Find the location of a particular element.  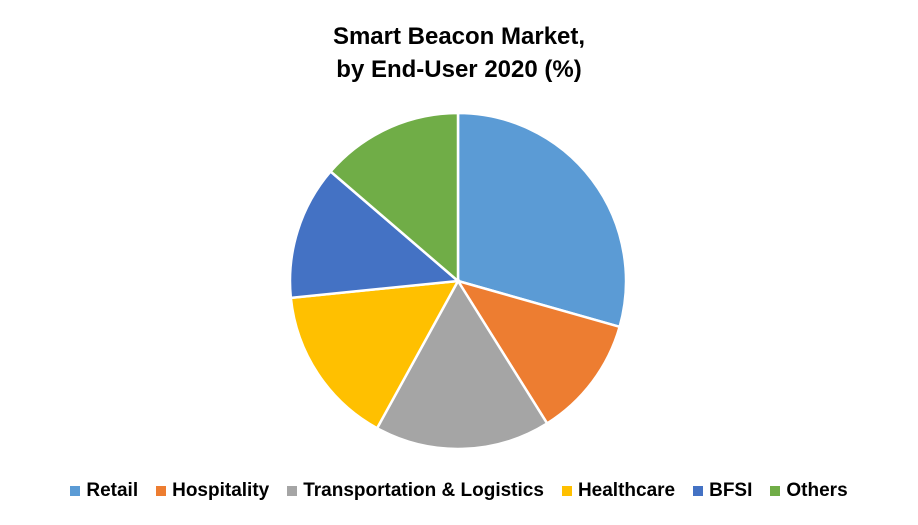

pie-slice-retail is located at coordinates (542, 220).